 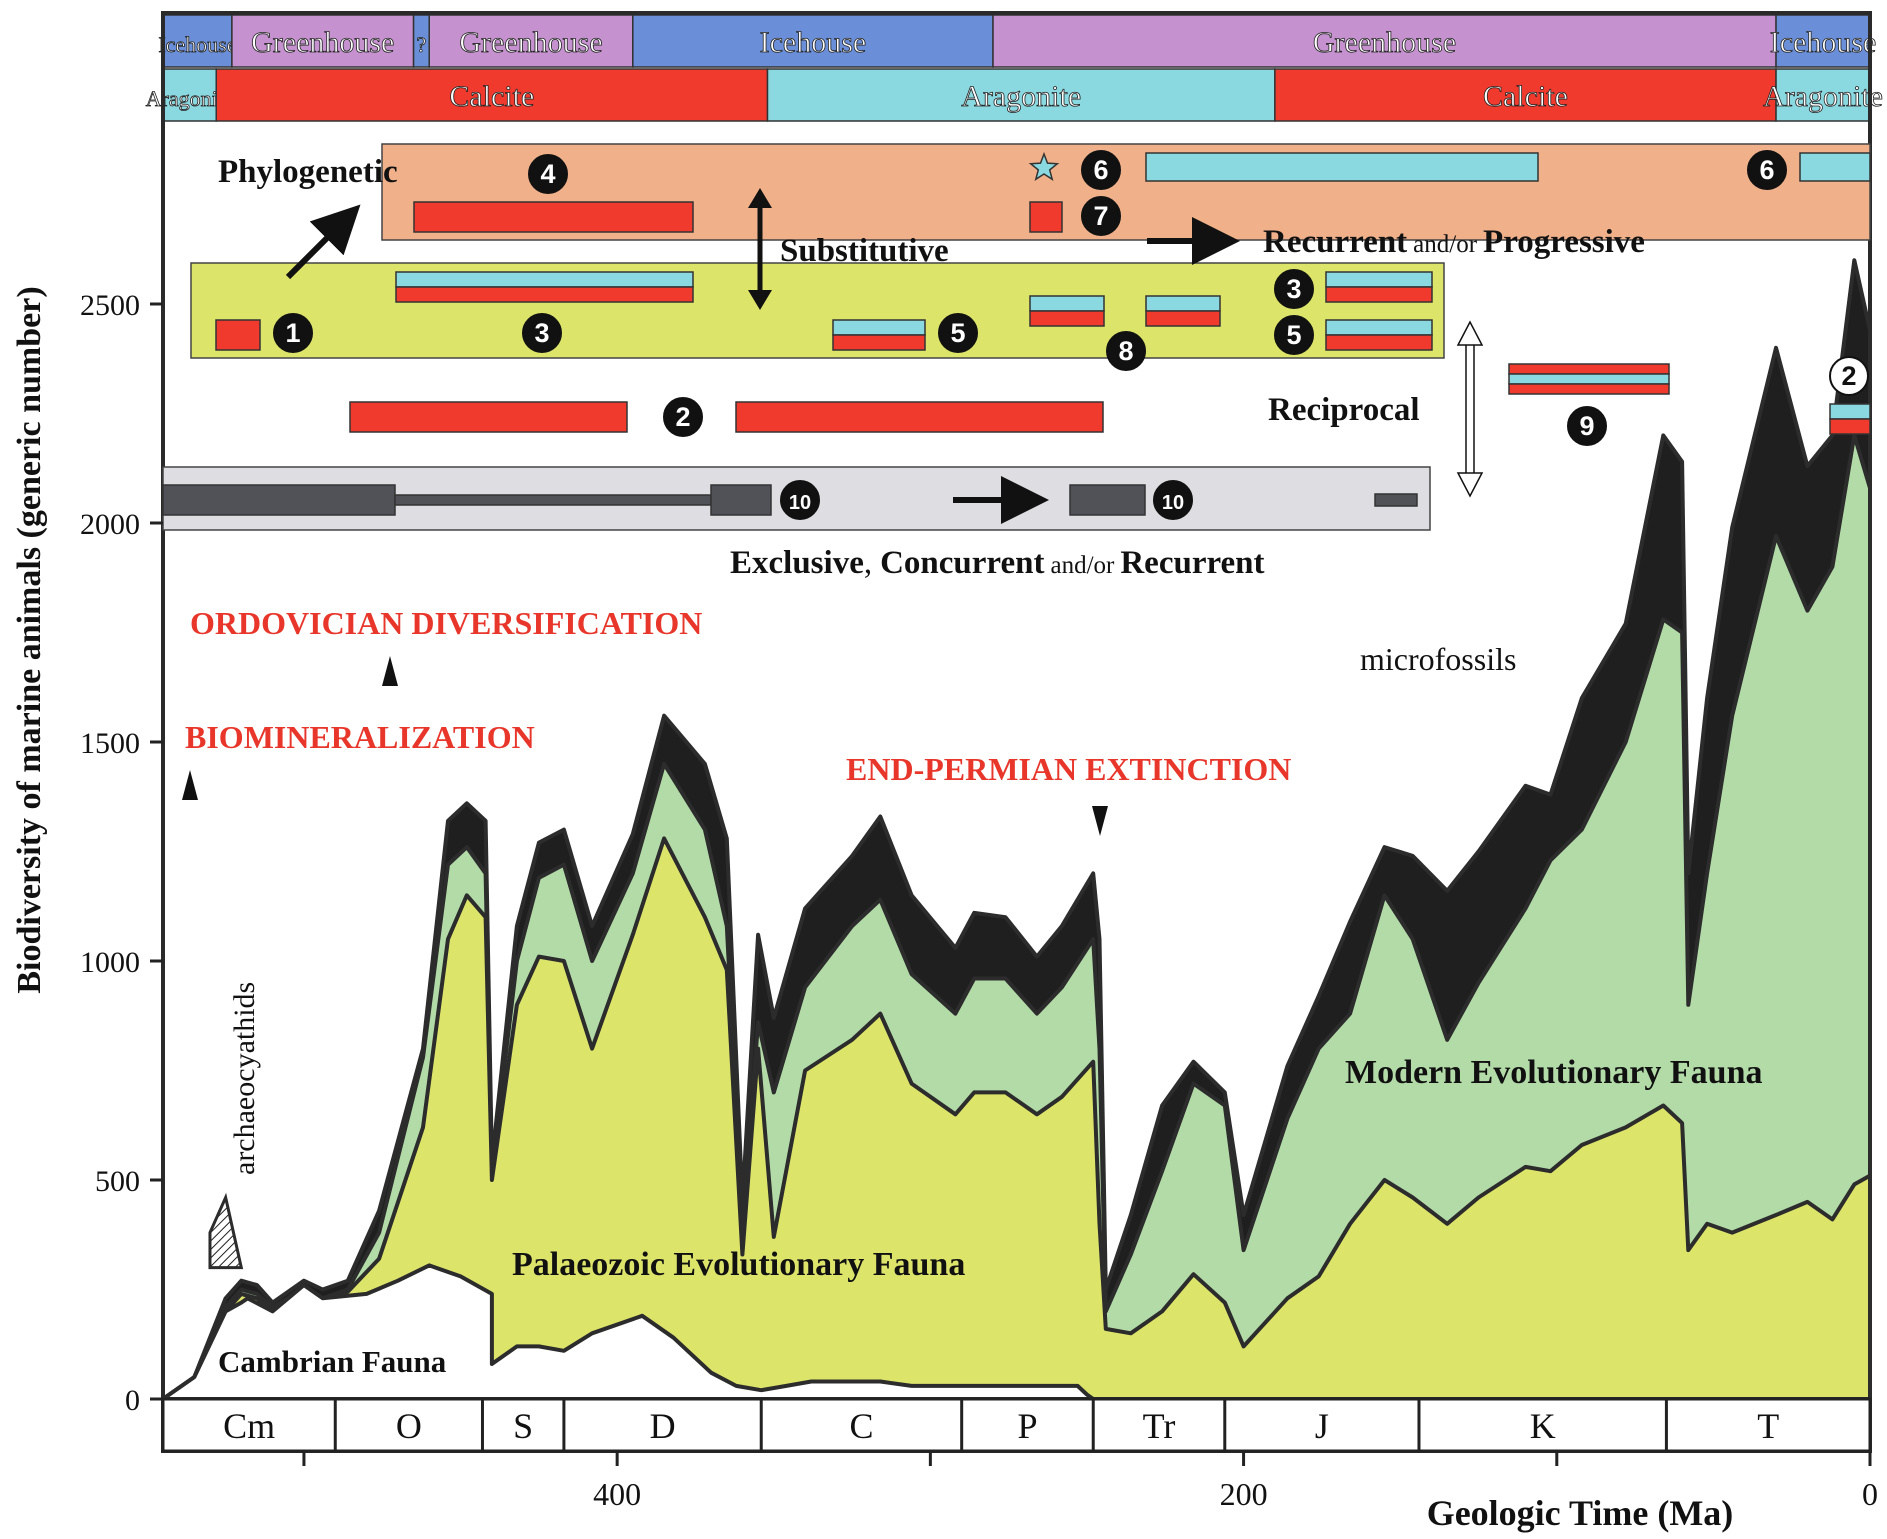 What do you see at coordinates (226, 1231) in the screenshot?
I see `archaeocyathids-area` at bounding box center [226, 1231].